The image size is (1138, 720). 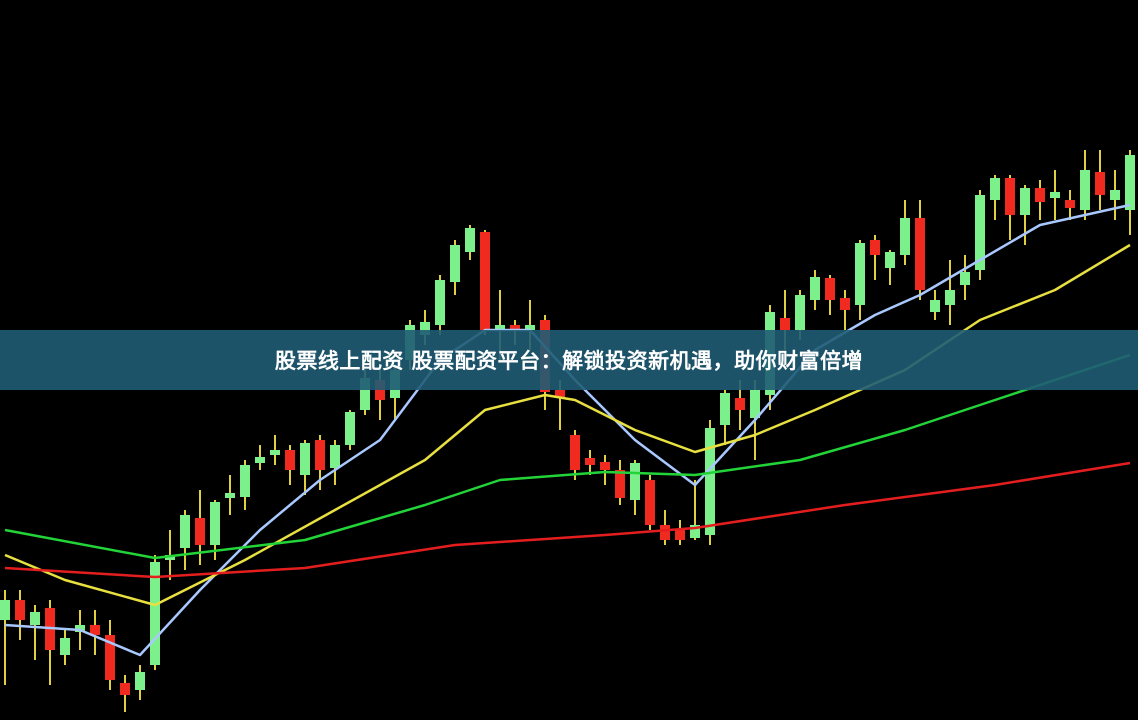 I want to click on title-banner: 股票线上配资 股票配资平台：解锁投资新机遇，助你财富倍增, so click(x=569, y=360).